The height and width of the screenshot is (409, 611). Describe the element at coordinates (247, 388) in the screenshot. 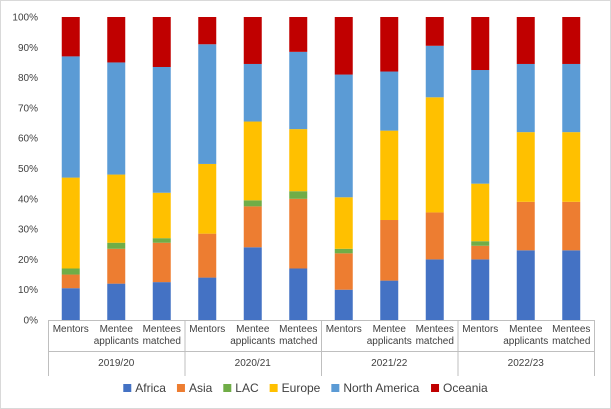

I see `legend-label: LAC` at that location.